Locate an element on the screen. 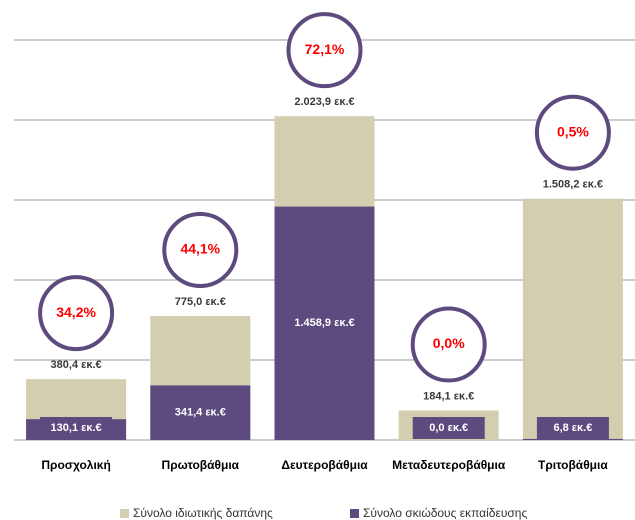 This screenshot has height=520, width=635. value-label: 2.023,9 εκ.€ is located at coordinates (324, 102).